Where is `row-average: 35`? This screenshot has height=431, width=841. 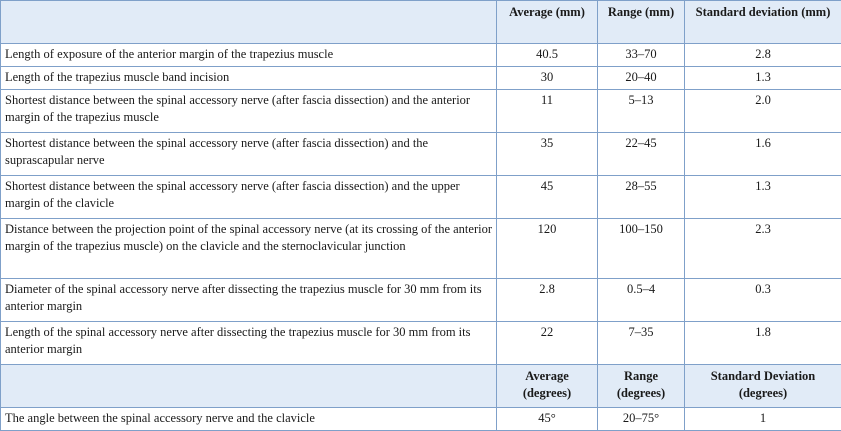
row-average: 35 is located at coordinates (547, 154).